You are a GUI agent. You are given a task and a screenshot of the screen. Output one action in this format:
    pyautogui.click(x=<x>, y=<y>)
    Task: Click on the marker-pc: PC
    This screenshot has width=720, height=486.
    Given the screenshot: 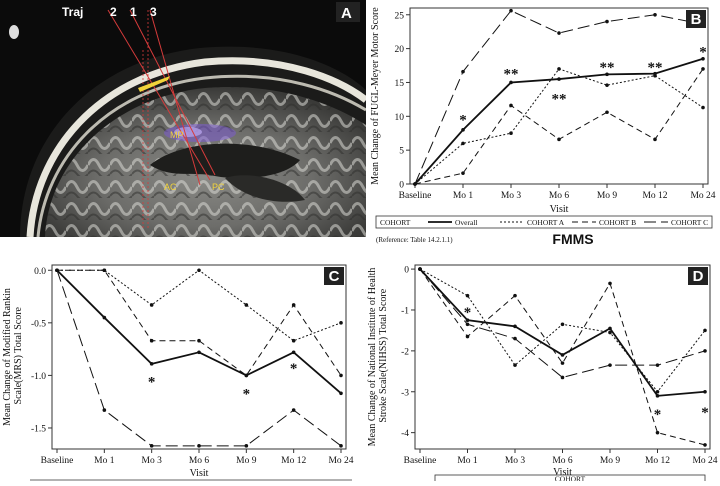 What is the action you would take?
    pyautogui.click(x=218, y=187)
    